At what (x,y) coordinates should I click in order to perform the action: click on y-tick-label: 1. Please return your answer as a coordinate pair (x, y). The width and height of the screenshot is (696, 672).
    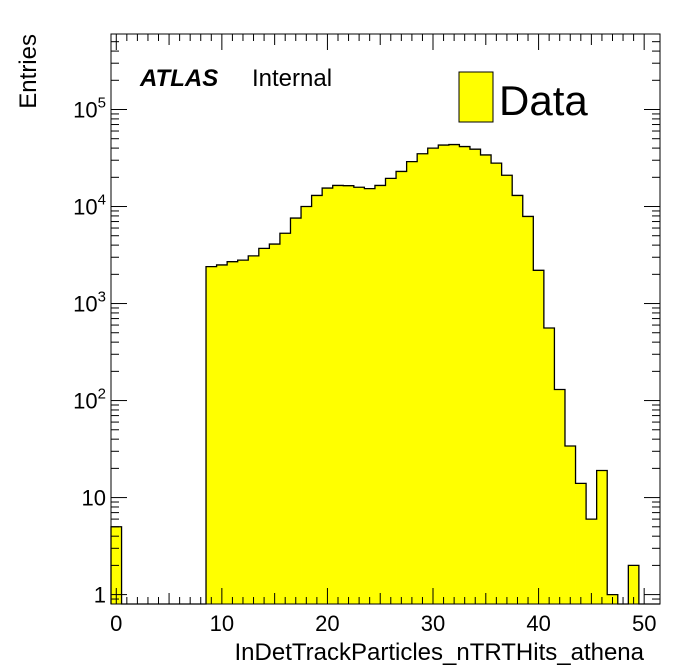
    Looking at the image, I should click on (100, 595).